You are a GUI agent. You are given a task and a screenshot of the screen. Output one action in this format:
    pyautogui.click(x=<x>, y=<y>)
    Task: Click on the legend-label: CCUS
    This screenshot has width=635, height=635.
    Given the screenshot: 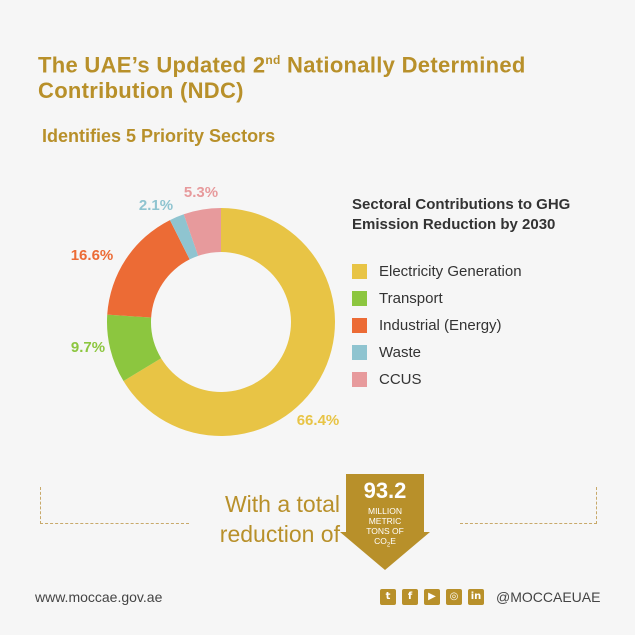 What is the action you would take?
    pyautogui.click(x=400, y=379)
    